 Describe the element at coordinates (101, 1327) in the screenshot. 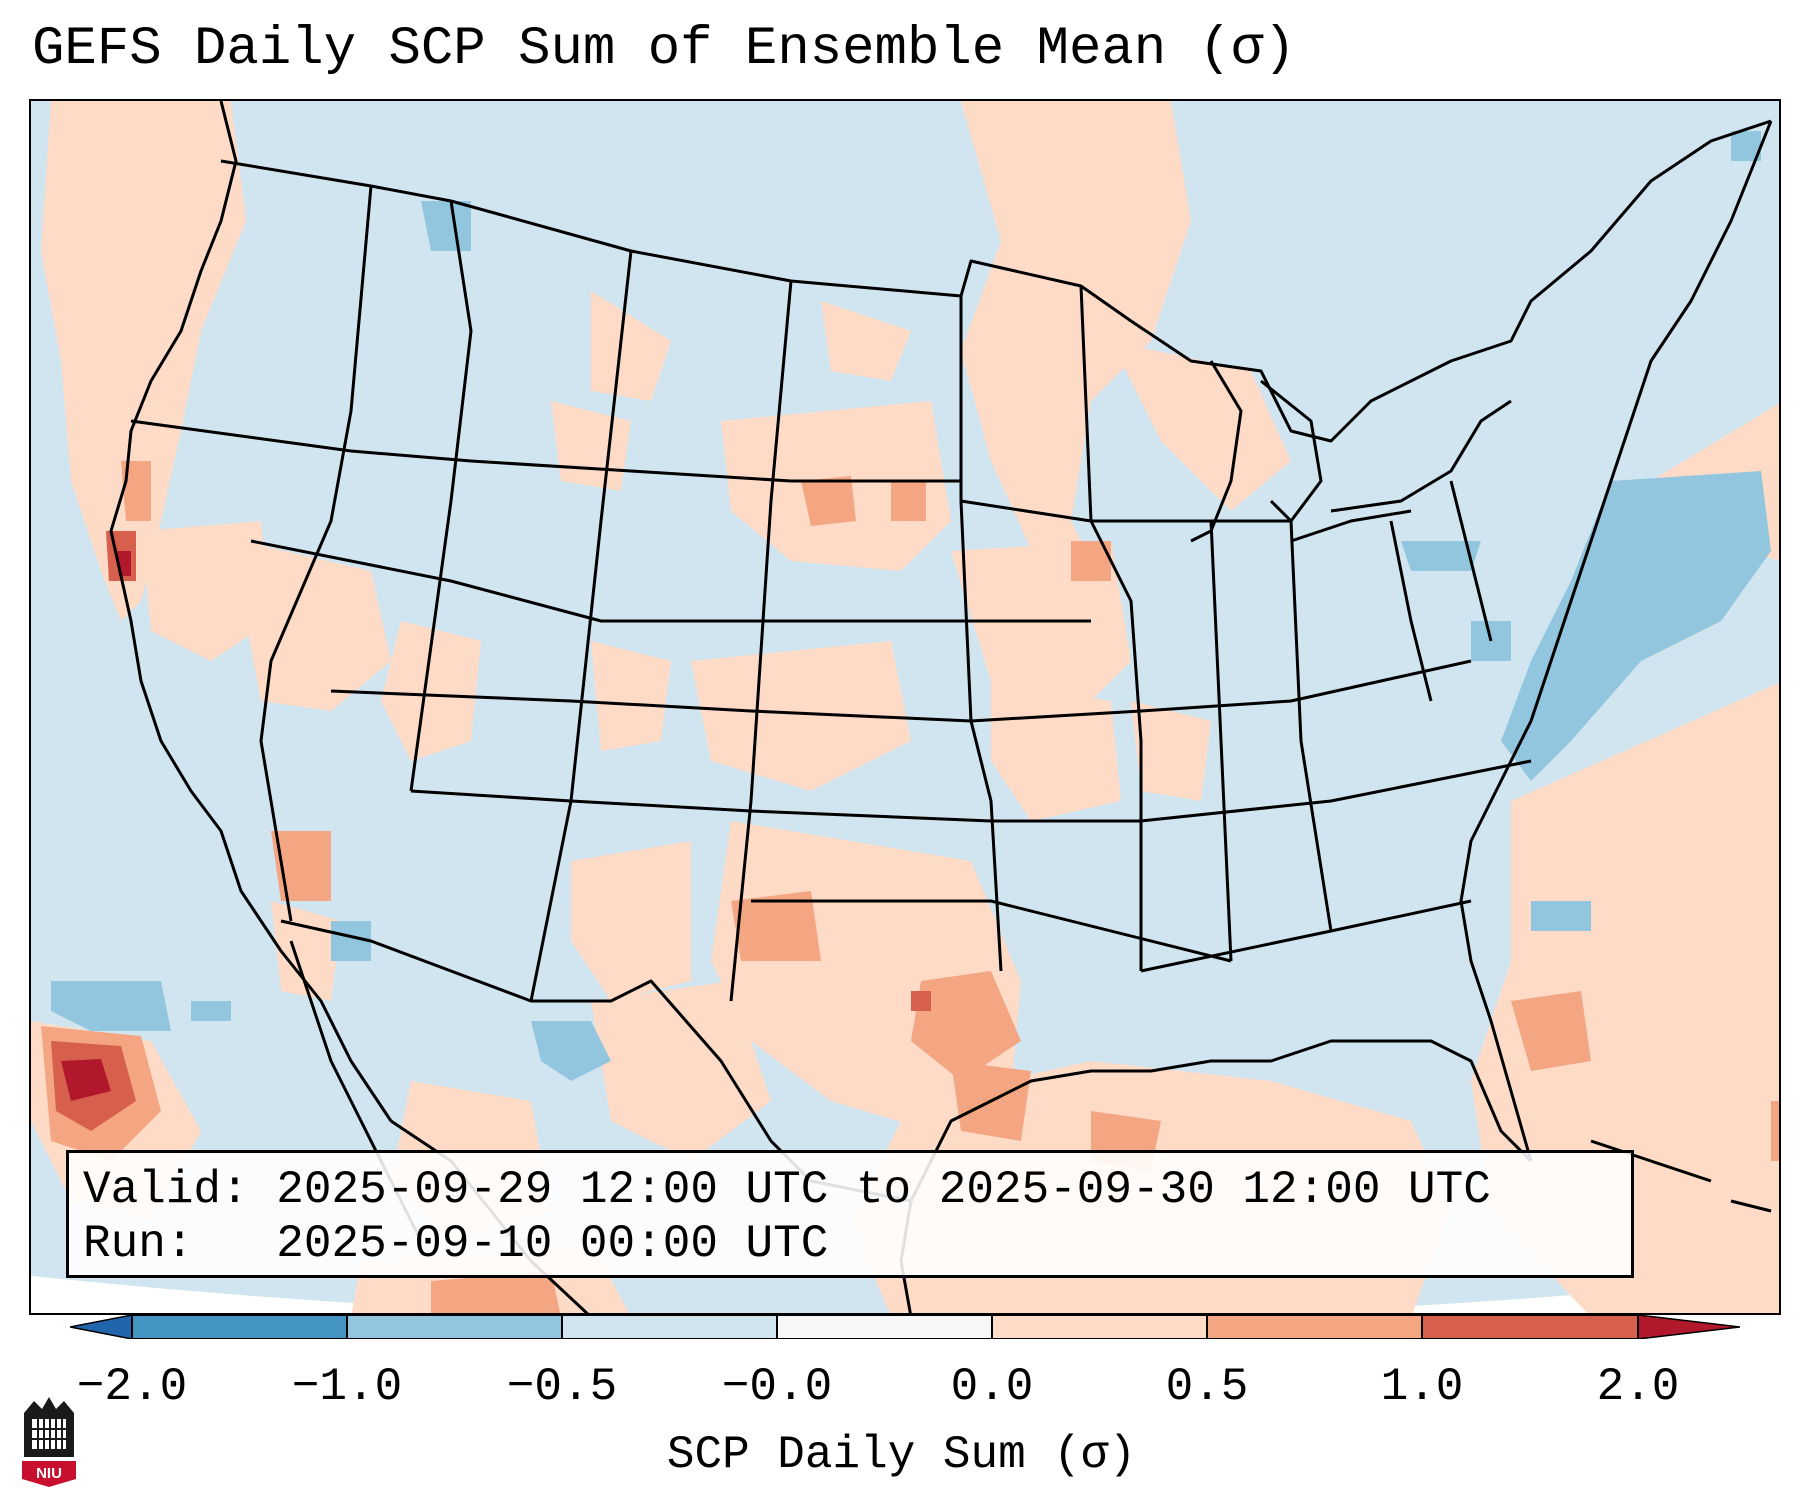

I see `colorbar-extend-low` at that location.